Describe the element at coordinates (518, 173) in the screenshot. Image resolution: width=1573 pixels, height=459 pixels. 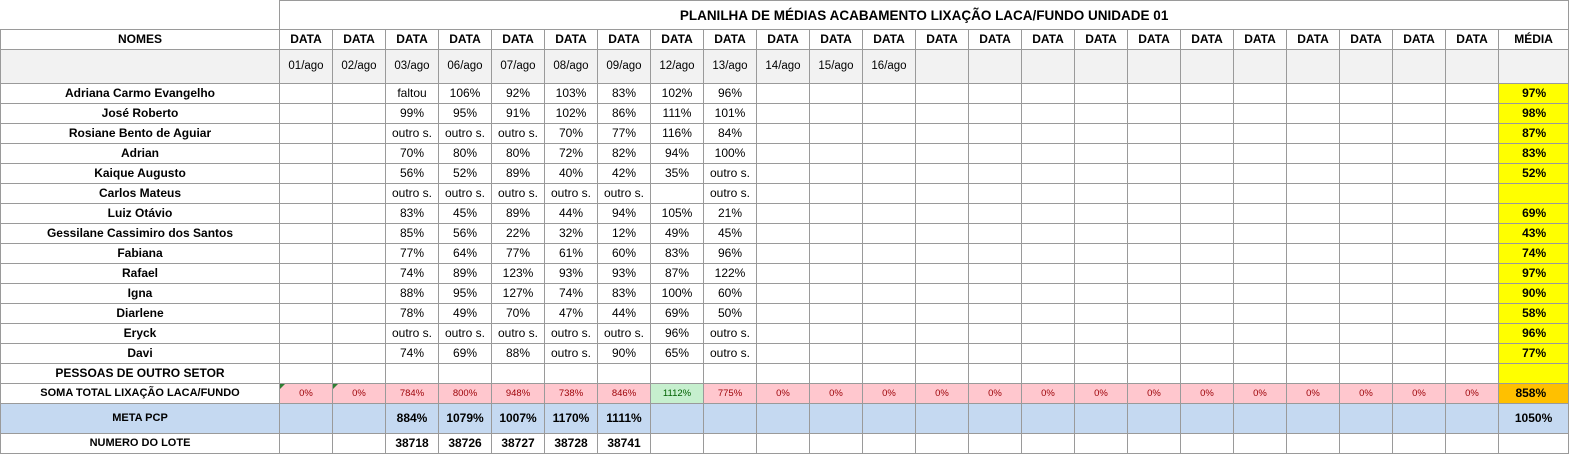
I see `score-cell: 89%` at that location.